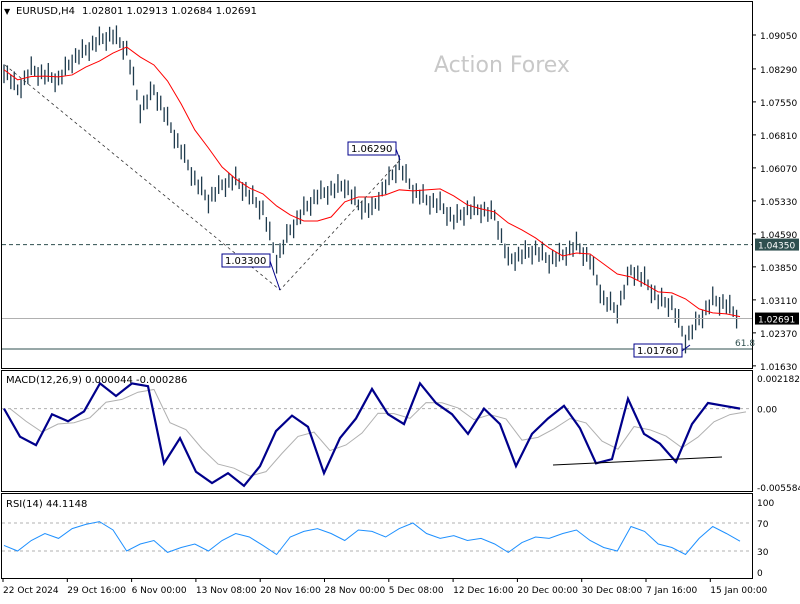 Image resolution: width=800 pixels, height=604 pixels. Describe the element at coordinates (416, 591) in the screenshot. I see `x-tick-label: 5 Dec 08:00` at that location.